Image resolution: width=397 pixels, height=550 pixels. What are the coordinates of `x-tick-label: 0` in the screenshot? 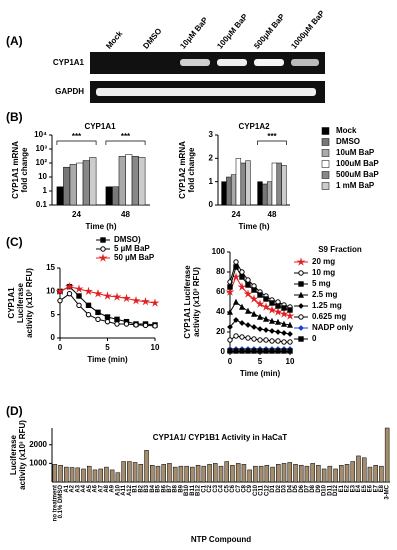 It's located at (60, 347).